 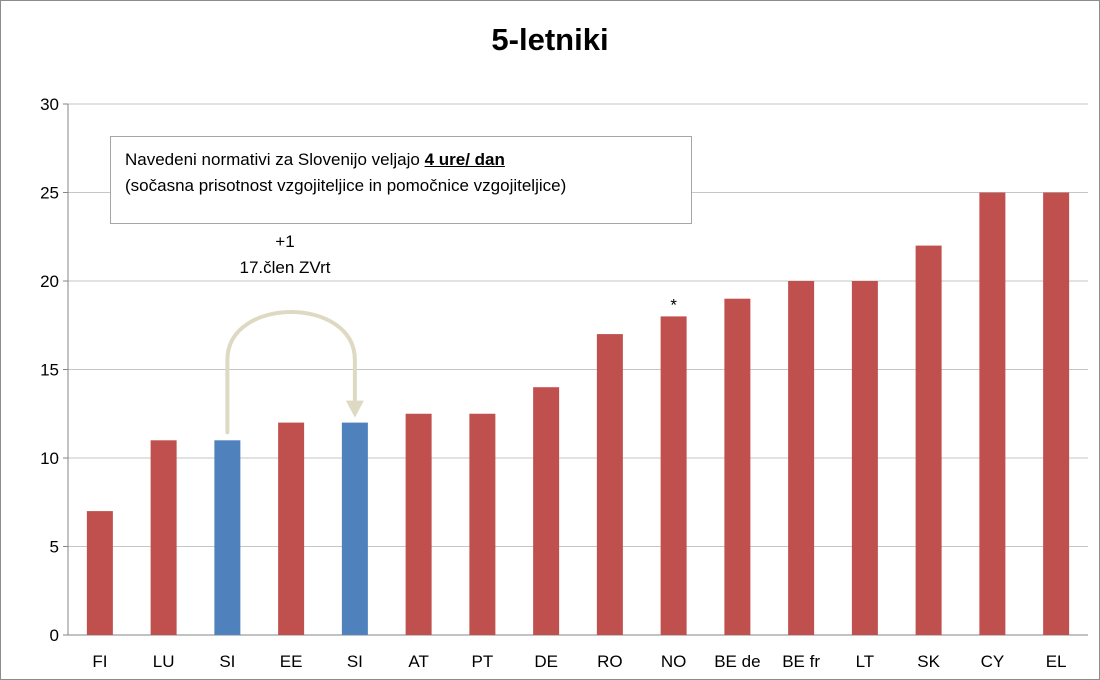 I want to click on y-tick-label: 0, so click(x=54, y=635).